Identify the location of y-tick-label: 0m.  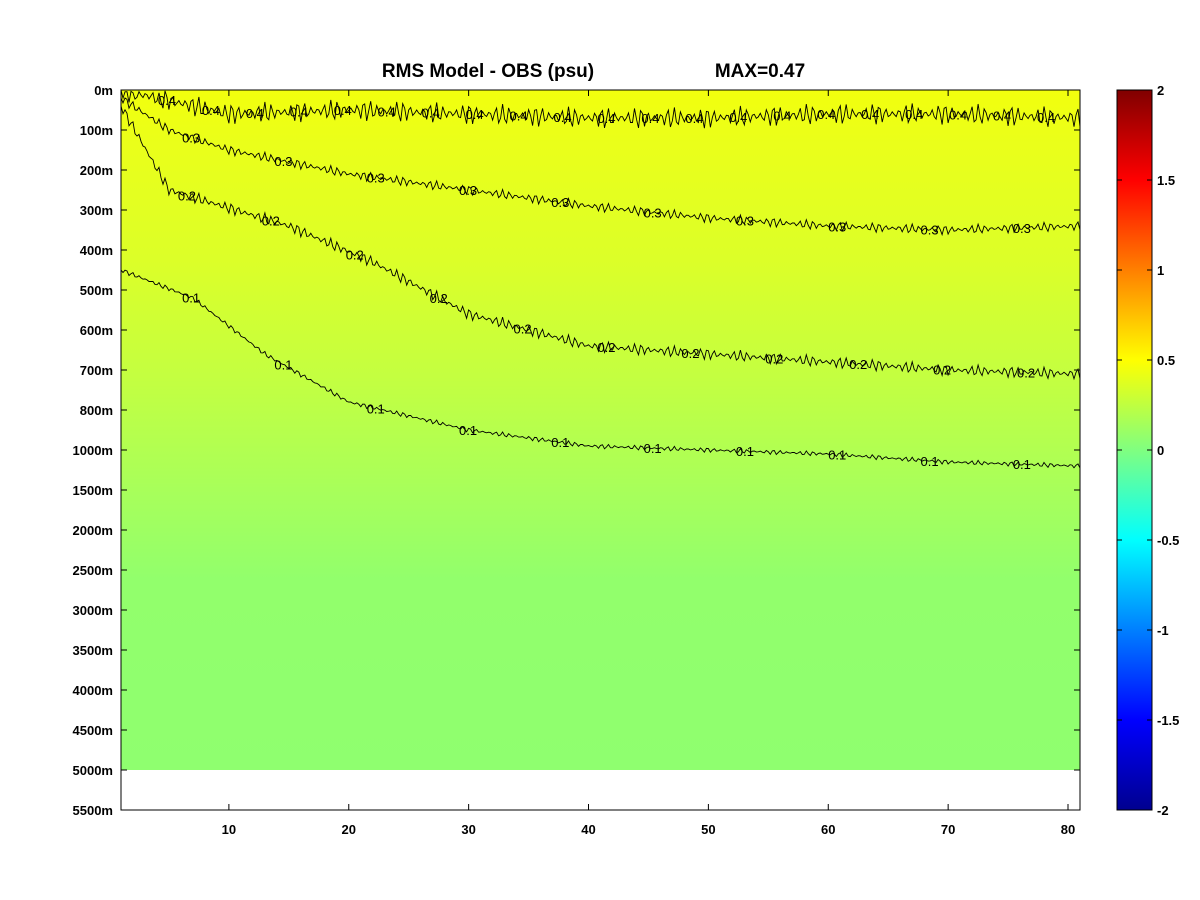
(103, 90).